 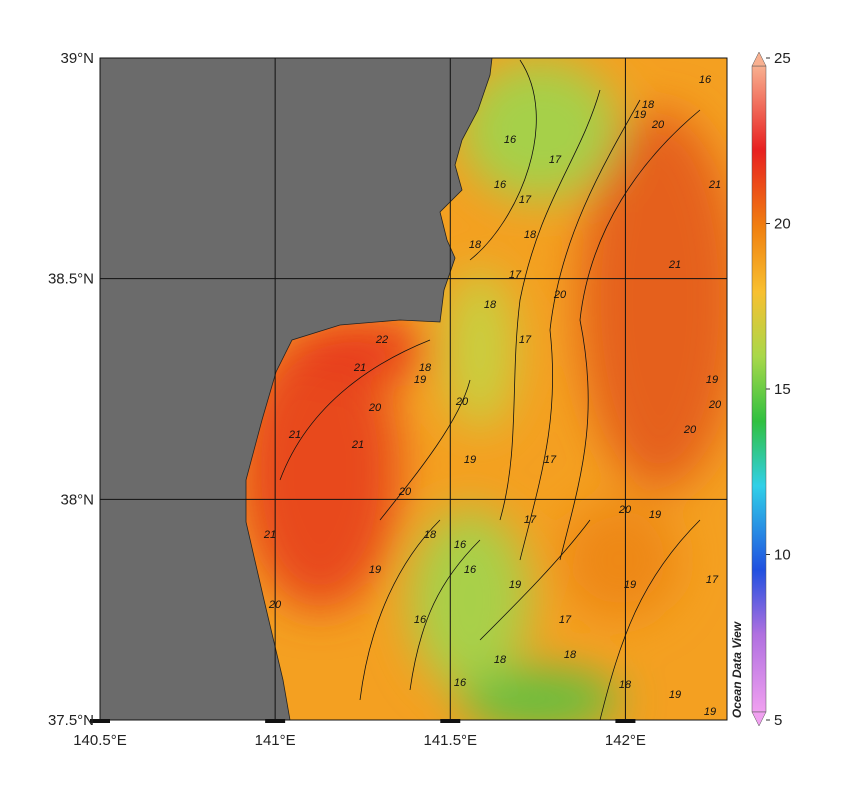 I want to click on y-tick-label: 38.5°N, so click(x=71, y=279).